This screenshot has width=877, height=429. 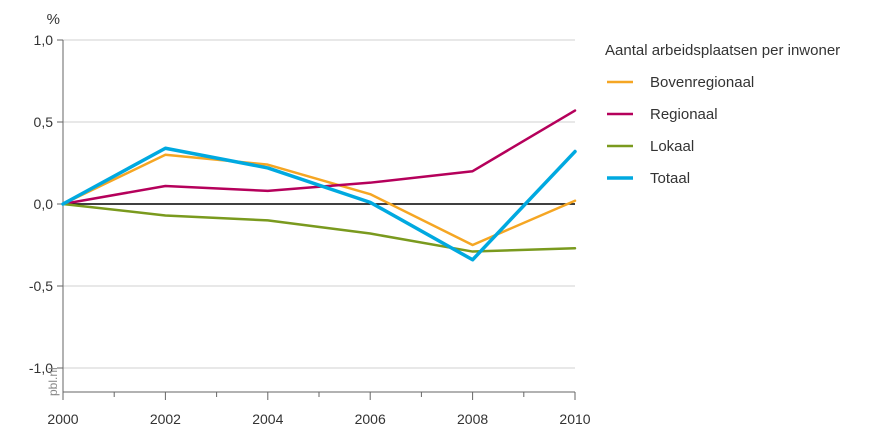 I want to click on watermark-text: pbl.nl, so click(x=53, y=381).